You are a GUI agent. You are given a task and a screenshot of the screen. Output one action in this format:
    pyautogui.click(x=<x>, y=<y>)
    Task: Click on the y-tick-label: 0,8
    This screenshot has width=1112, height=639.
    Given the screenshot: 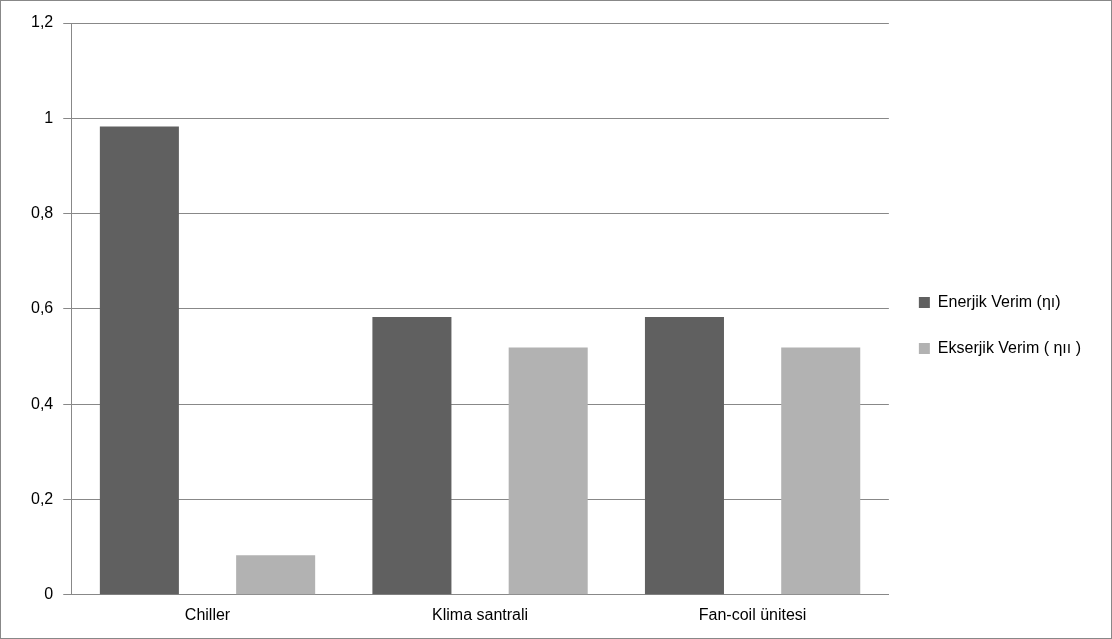 What is the action you would take?
    pyautogui.click(x=42, y=213)
    